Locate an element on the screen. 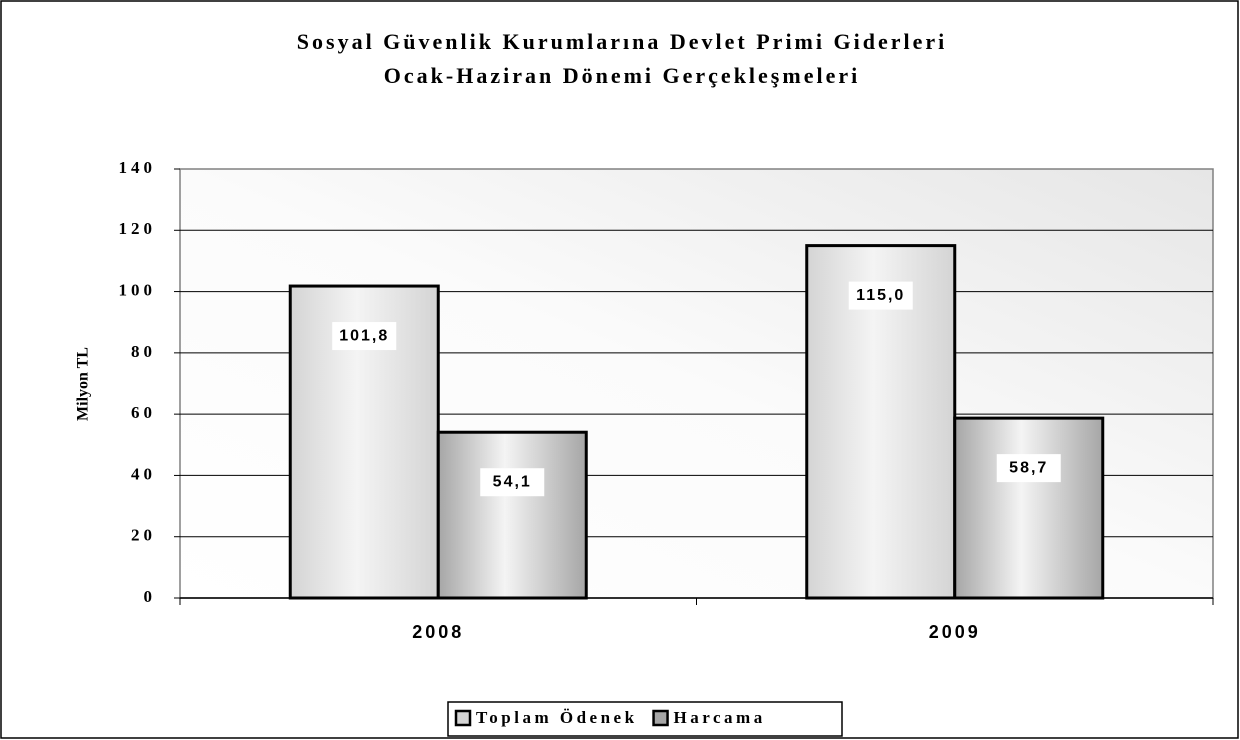 The width and height of the screenshot is (1240, 740). y-tick-label: 40 is located at coordinates (143, 473).